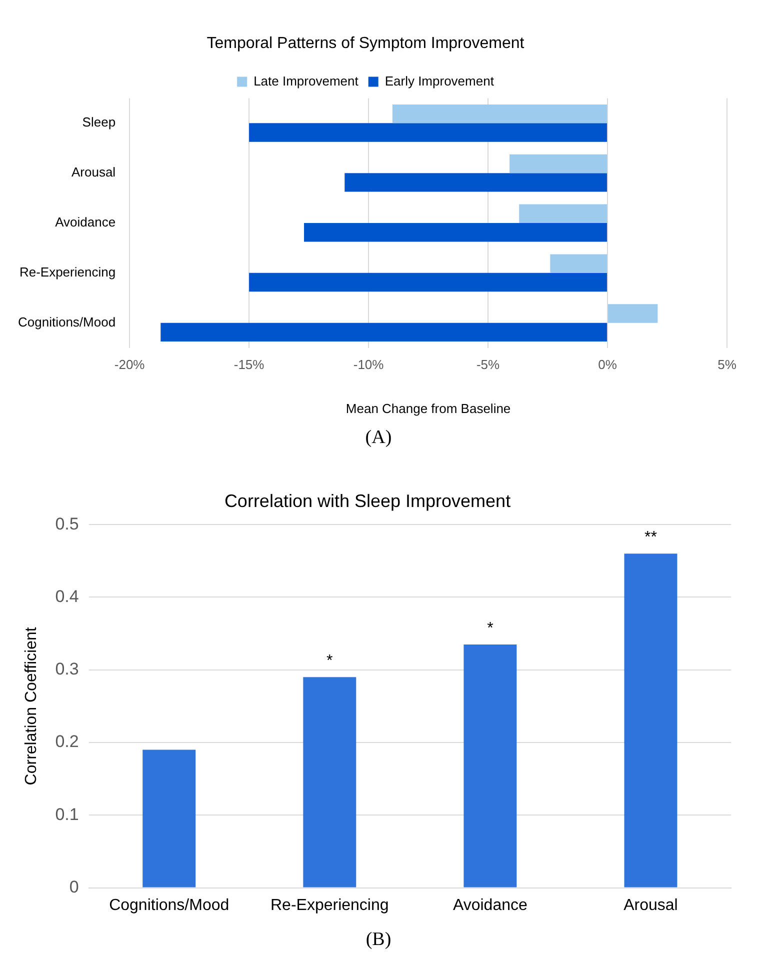 The image size is (757, 978). I want to click on y-tick-label: Arousal, so click(93, 172).